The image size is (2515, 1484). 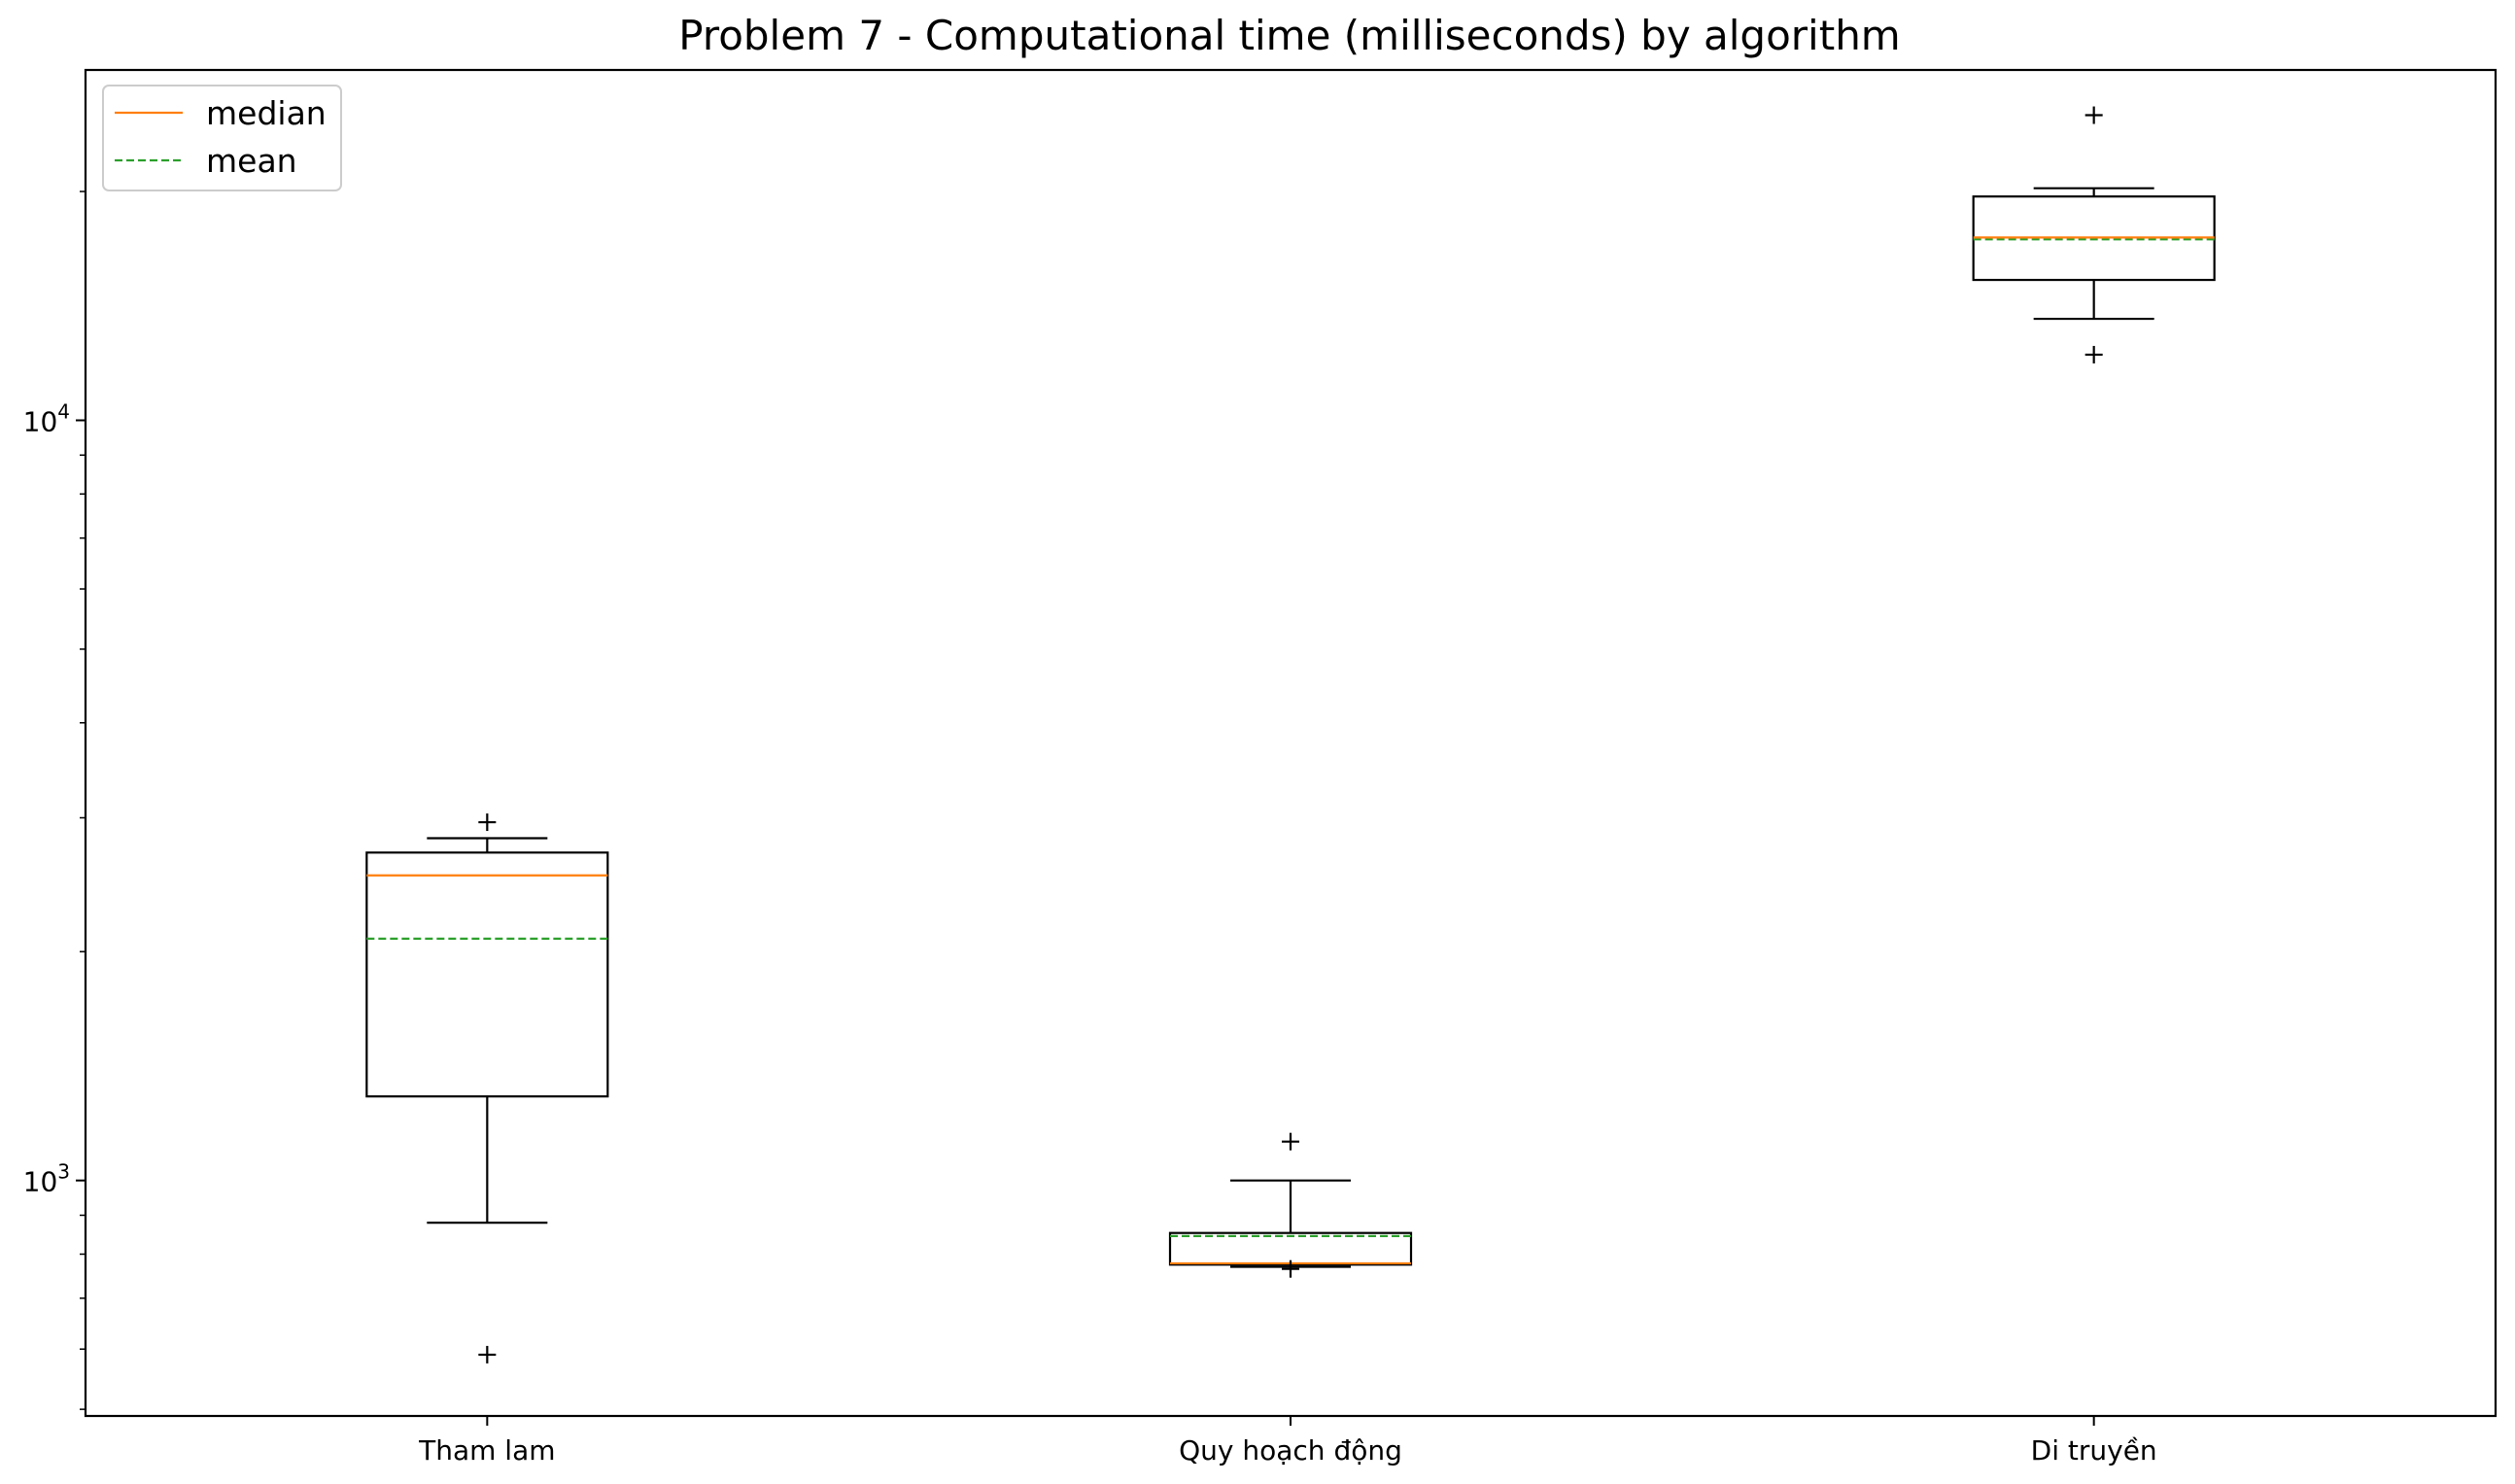 I want to click on x-tick-label: Quy hoạch động, so click(x=1290, y=1450).